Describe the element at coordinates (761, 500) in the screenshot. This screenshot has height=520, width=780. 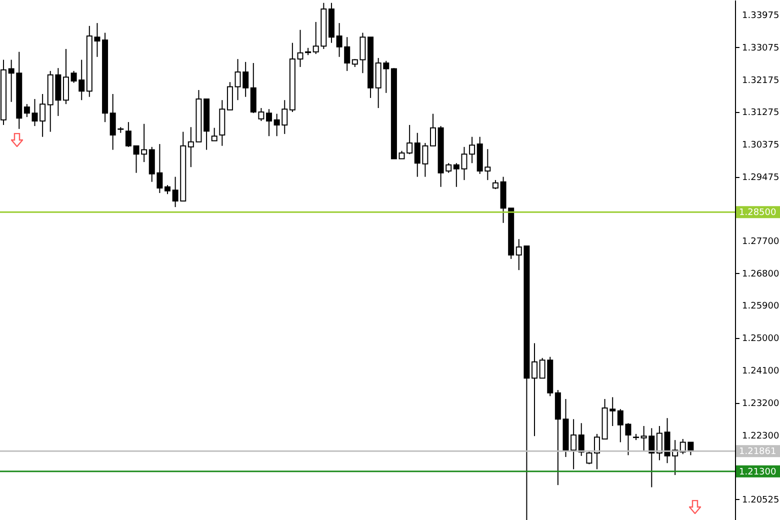
I see `y-tick-label: 1.20525` at that location.